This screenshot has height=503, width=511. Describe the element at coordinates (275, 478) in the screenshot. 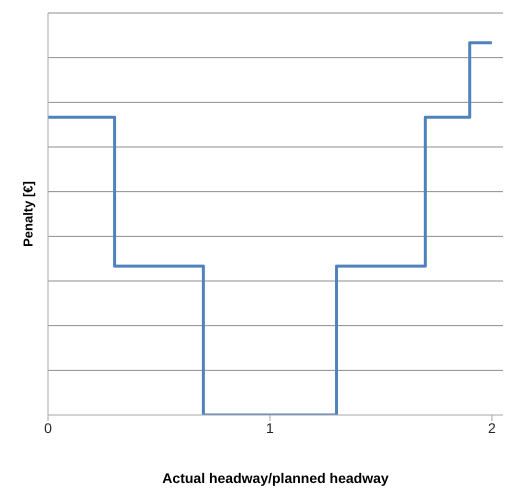

I see `x-axis-title: Actual headway/planned headway` at that location.